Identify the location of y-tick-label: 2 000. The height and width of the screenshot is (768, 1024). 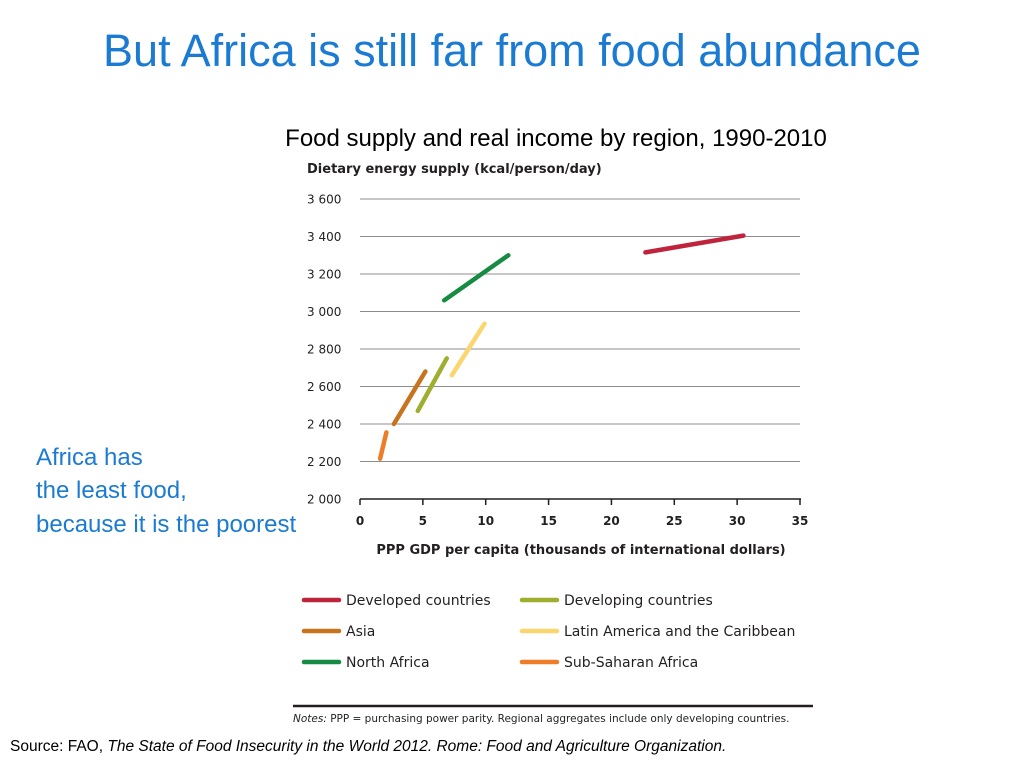
(324, 500).